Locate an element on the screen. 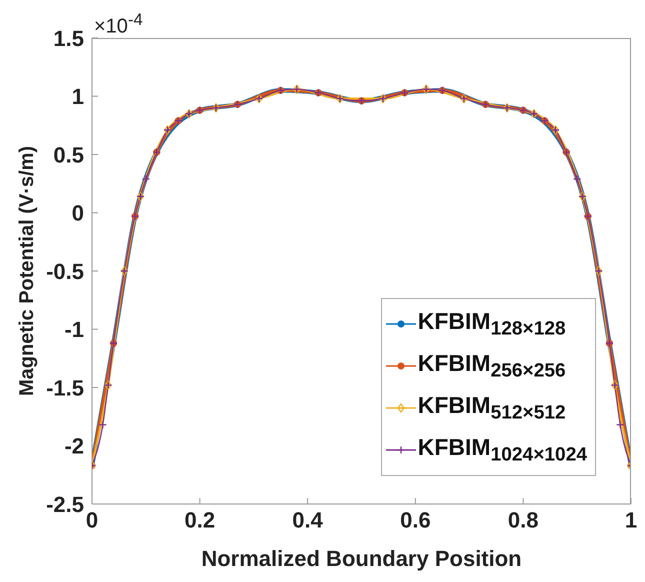 This screenshot has width=645, height=582. x-tick-label: 0.2 is located at coordinates (200, 520).